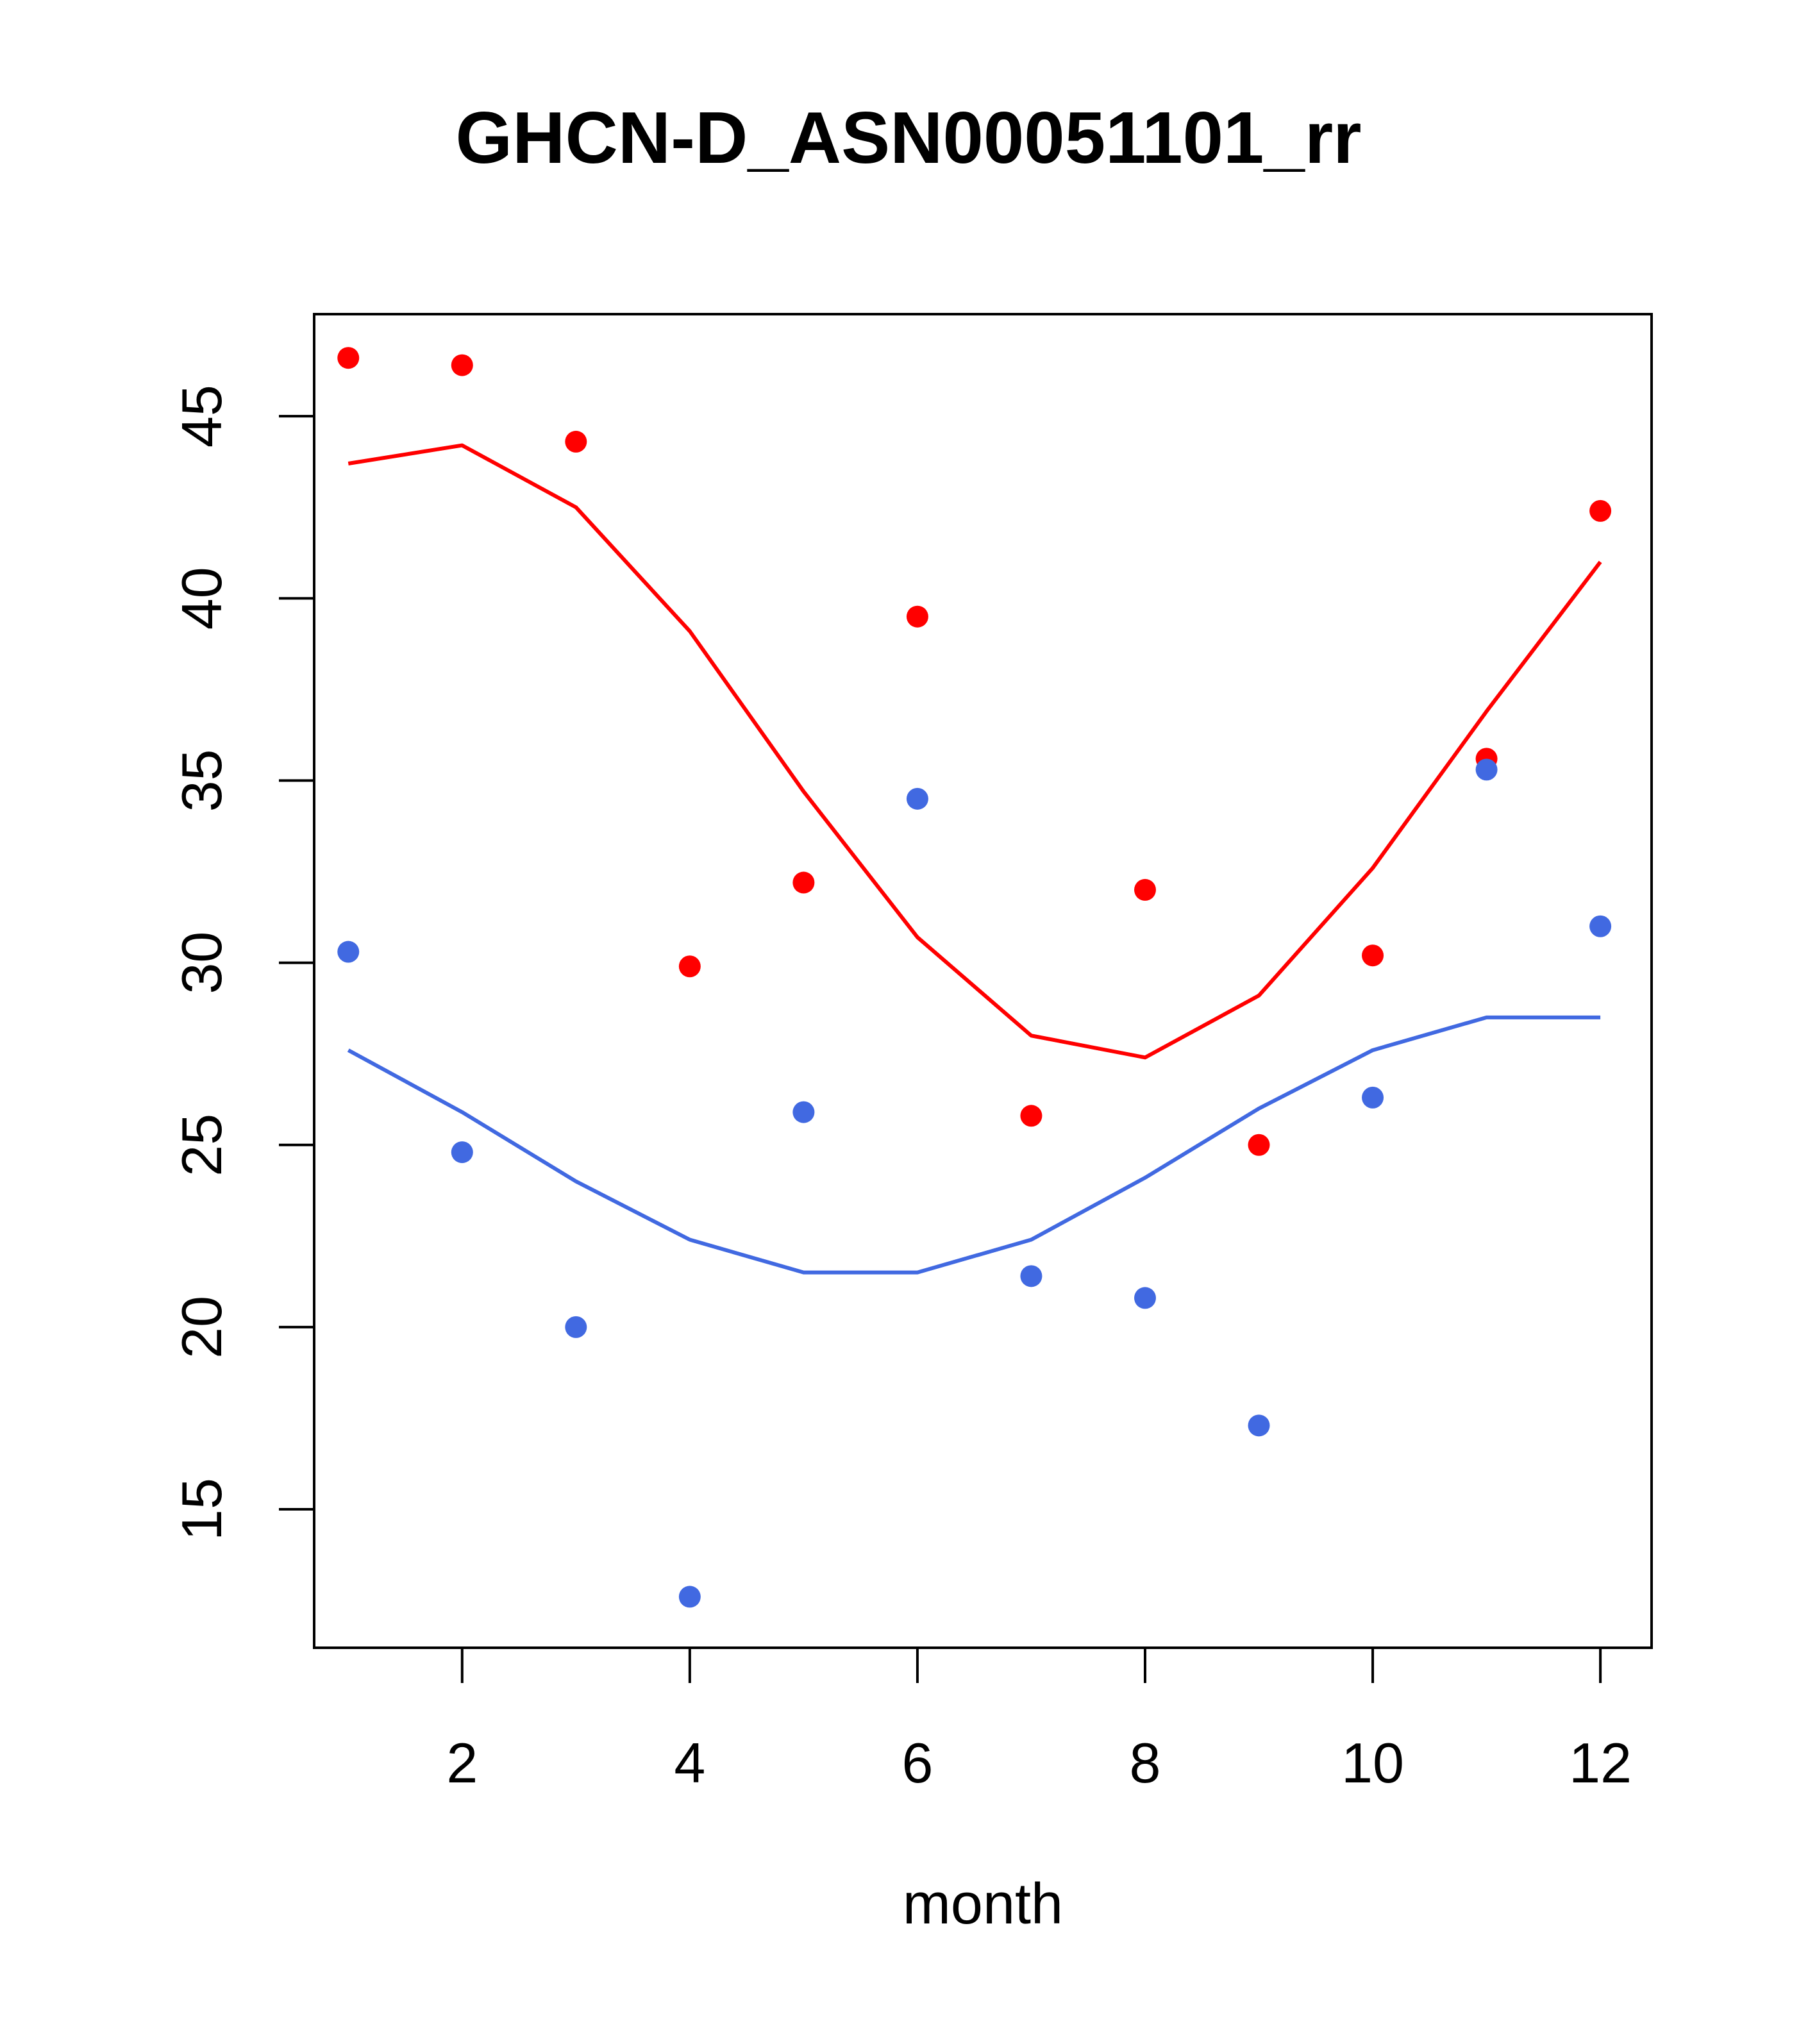  Describe the element at coordinates (689, 1763) in the screenshot. I see `x-tick-label: 4` at that location.